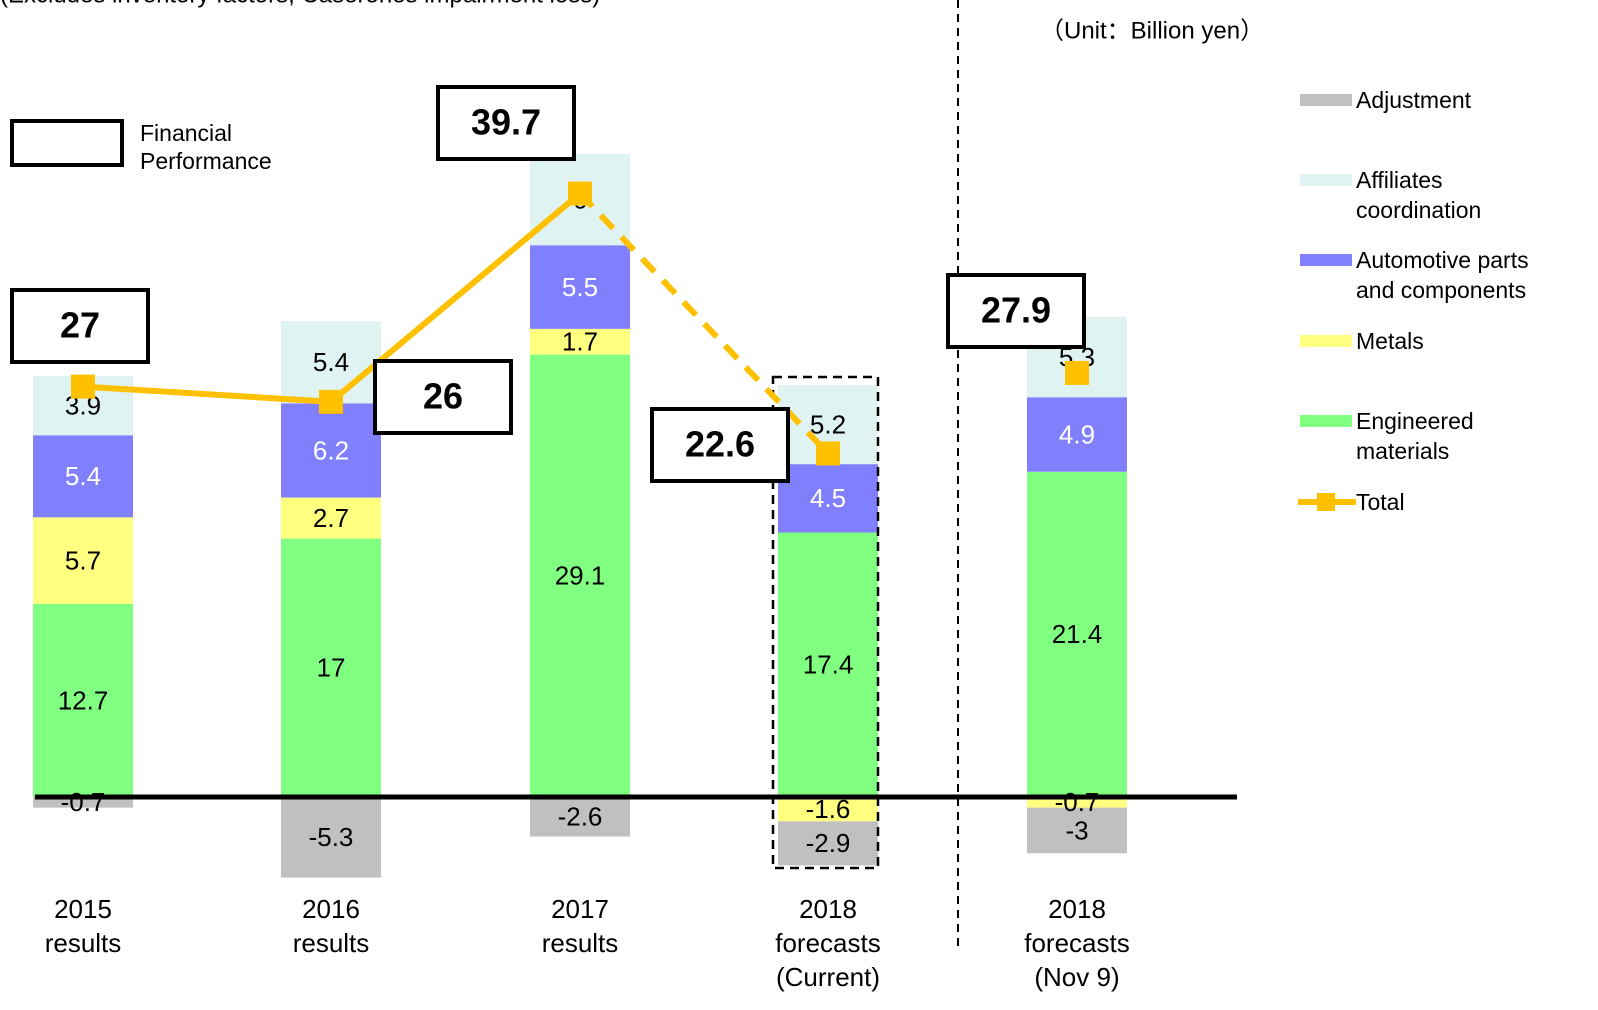  I want to click on data-label: 2.7, so click(331, 518).